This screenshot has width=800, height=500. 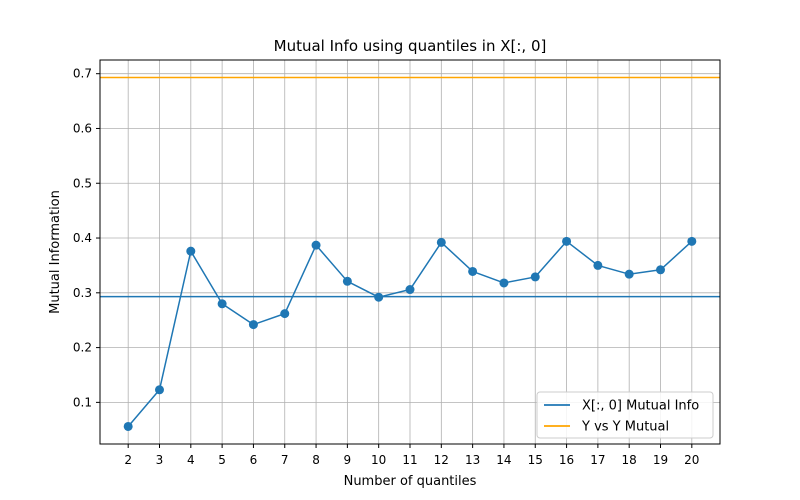 What do you see at coordinates (472, 460) in the screenshot?
I see `x-tick-label: 13` at bounding box center [472, 460].